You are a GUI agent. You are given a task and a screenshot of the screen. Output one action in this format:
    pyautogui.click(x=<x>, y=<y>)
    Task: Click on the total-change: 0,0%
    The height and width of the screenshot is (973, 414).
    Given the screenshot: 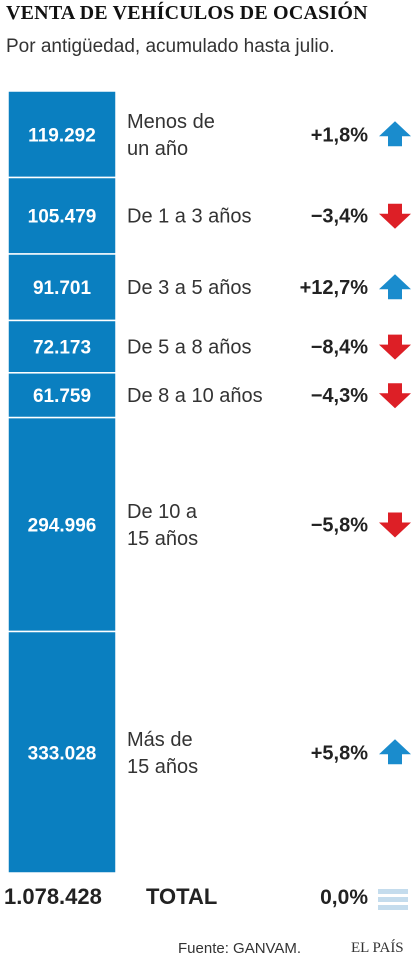 What is the action you would take?
    pyautogui.click(x=344, y=897)
    